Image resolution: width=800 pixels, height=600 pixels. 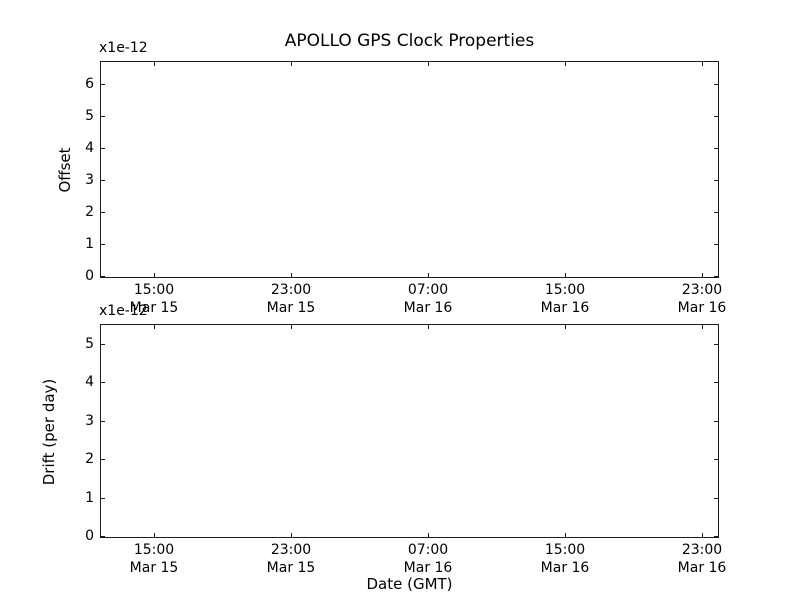 I want to click on y-tick-label: 6, so click(x=89, y=84).